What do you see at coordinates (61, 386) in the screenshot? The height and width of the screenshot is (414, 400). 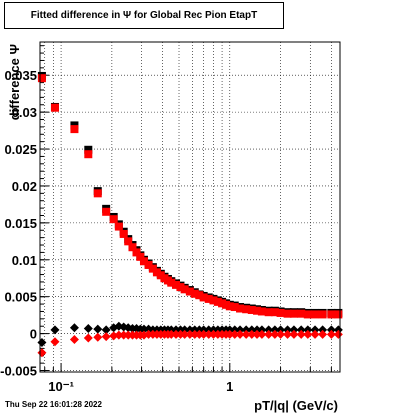 I see `x-tick-label: 10⁻¹` at bounding box center [61, 386].